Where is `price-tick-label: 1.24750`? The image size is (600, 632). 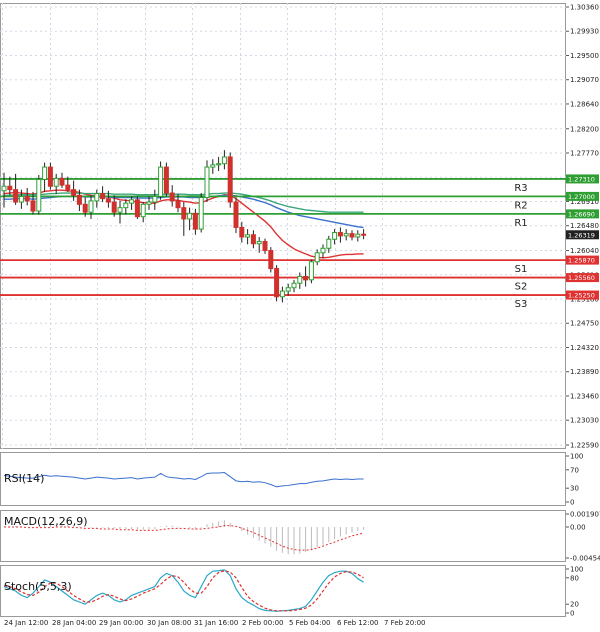
price-tick-label: 1.24750 is located at coordinates (584, 324).